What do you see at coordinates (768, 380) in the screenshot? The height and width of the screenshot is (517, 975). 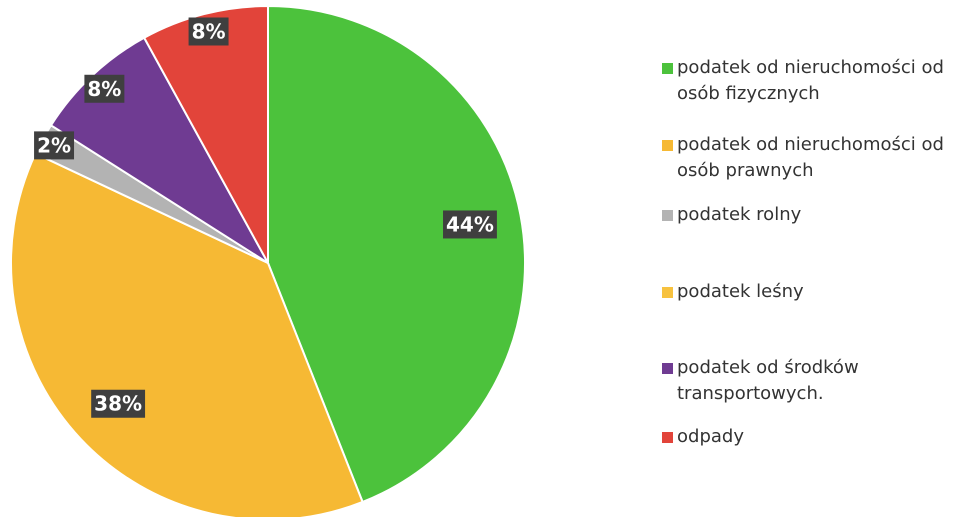 I see `legend-label: podatek od środków transportowych.` at bounding box center [768, 380].